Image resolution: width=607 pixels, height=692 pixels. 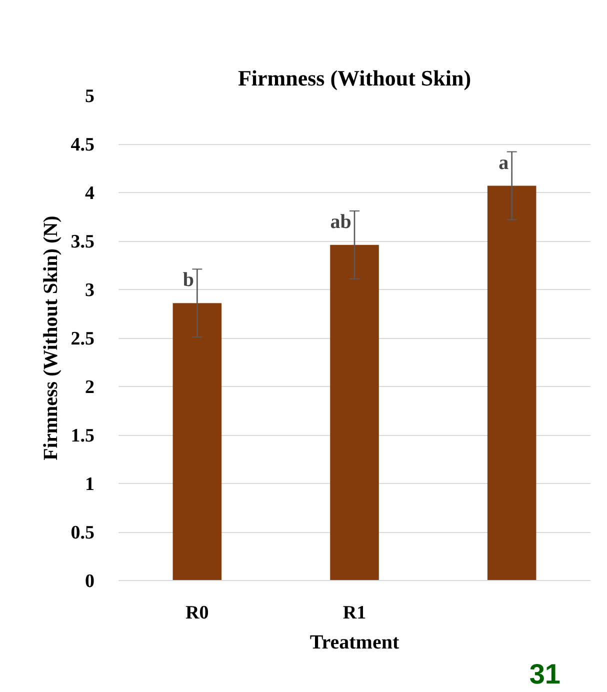 I want to click on y-tick-label: 0.5, so click(x=82, y=533).